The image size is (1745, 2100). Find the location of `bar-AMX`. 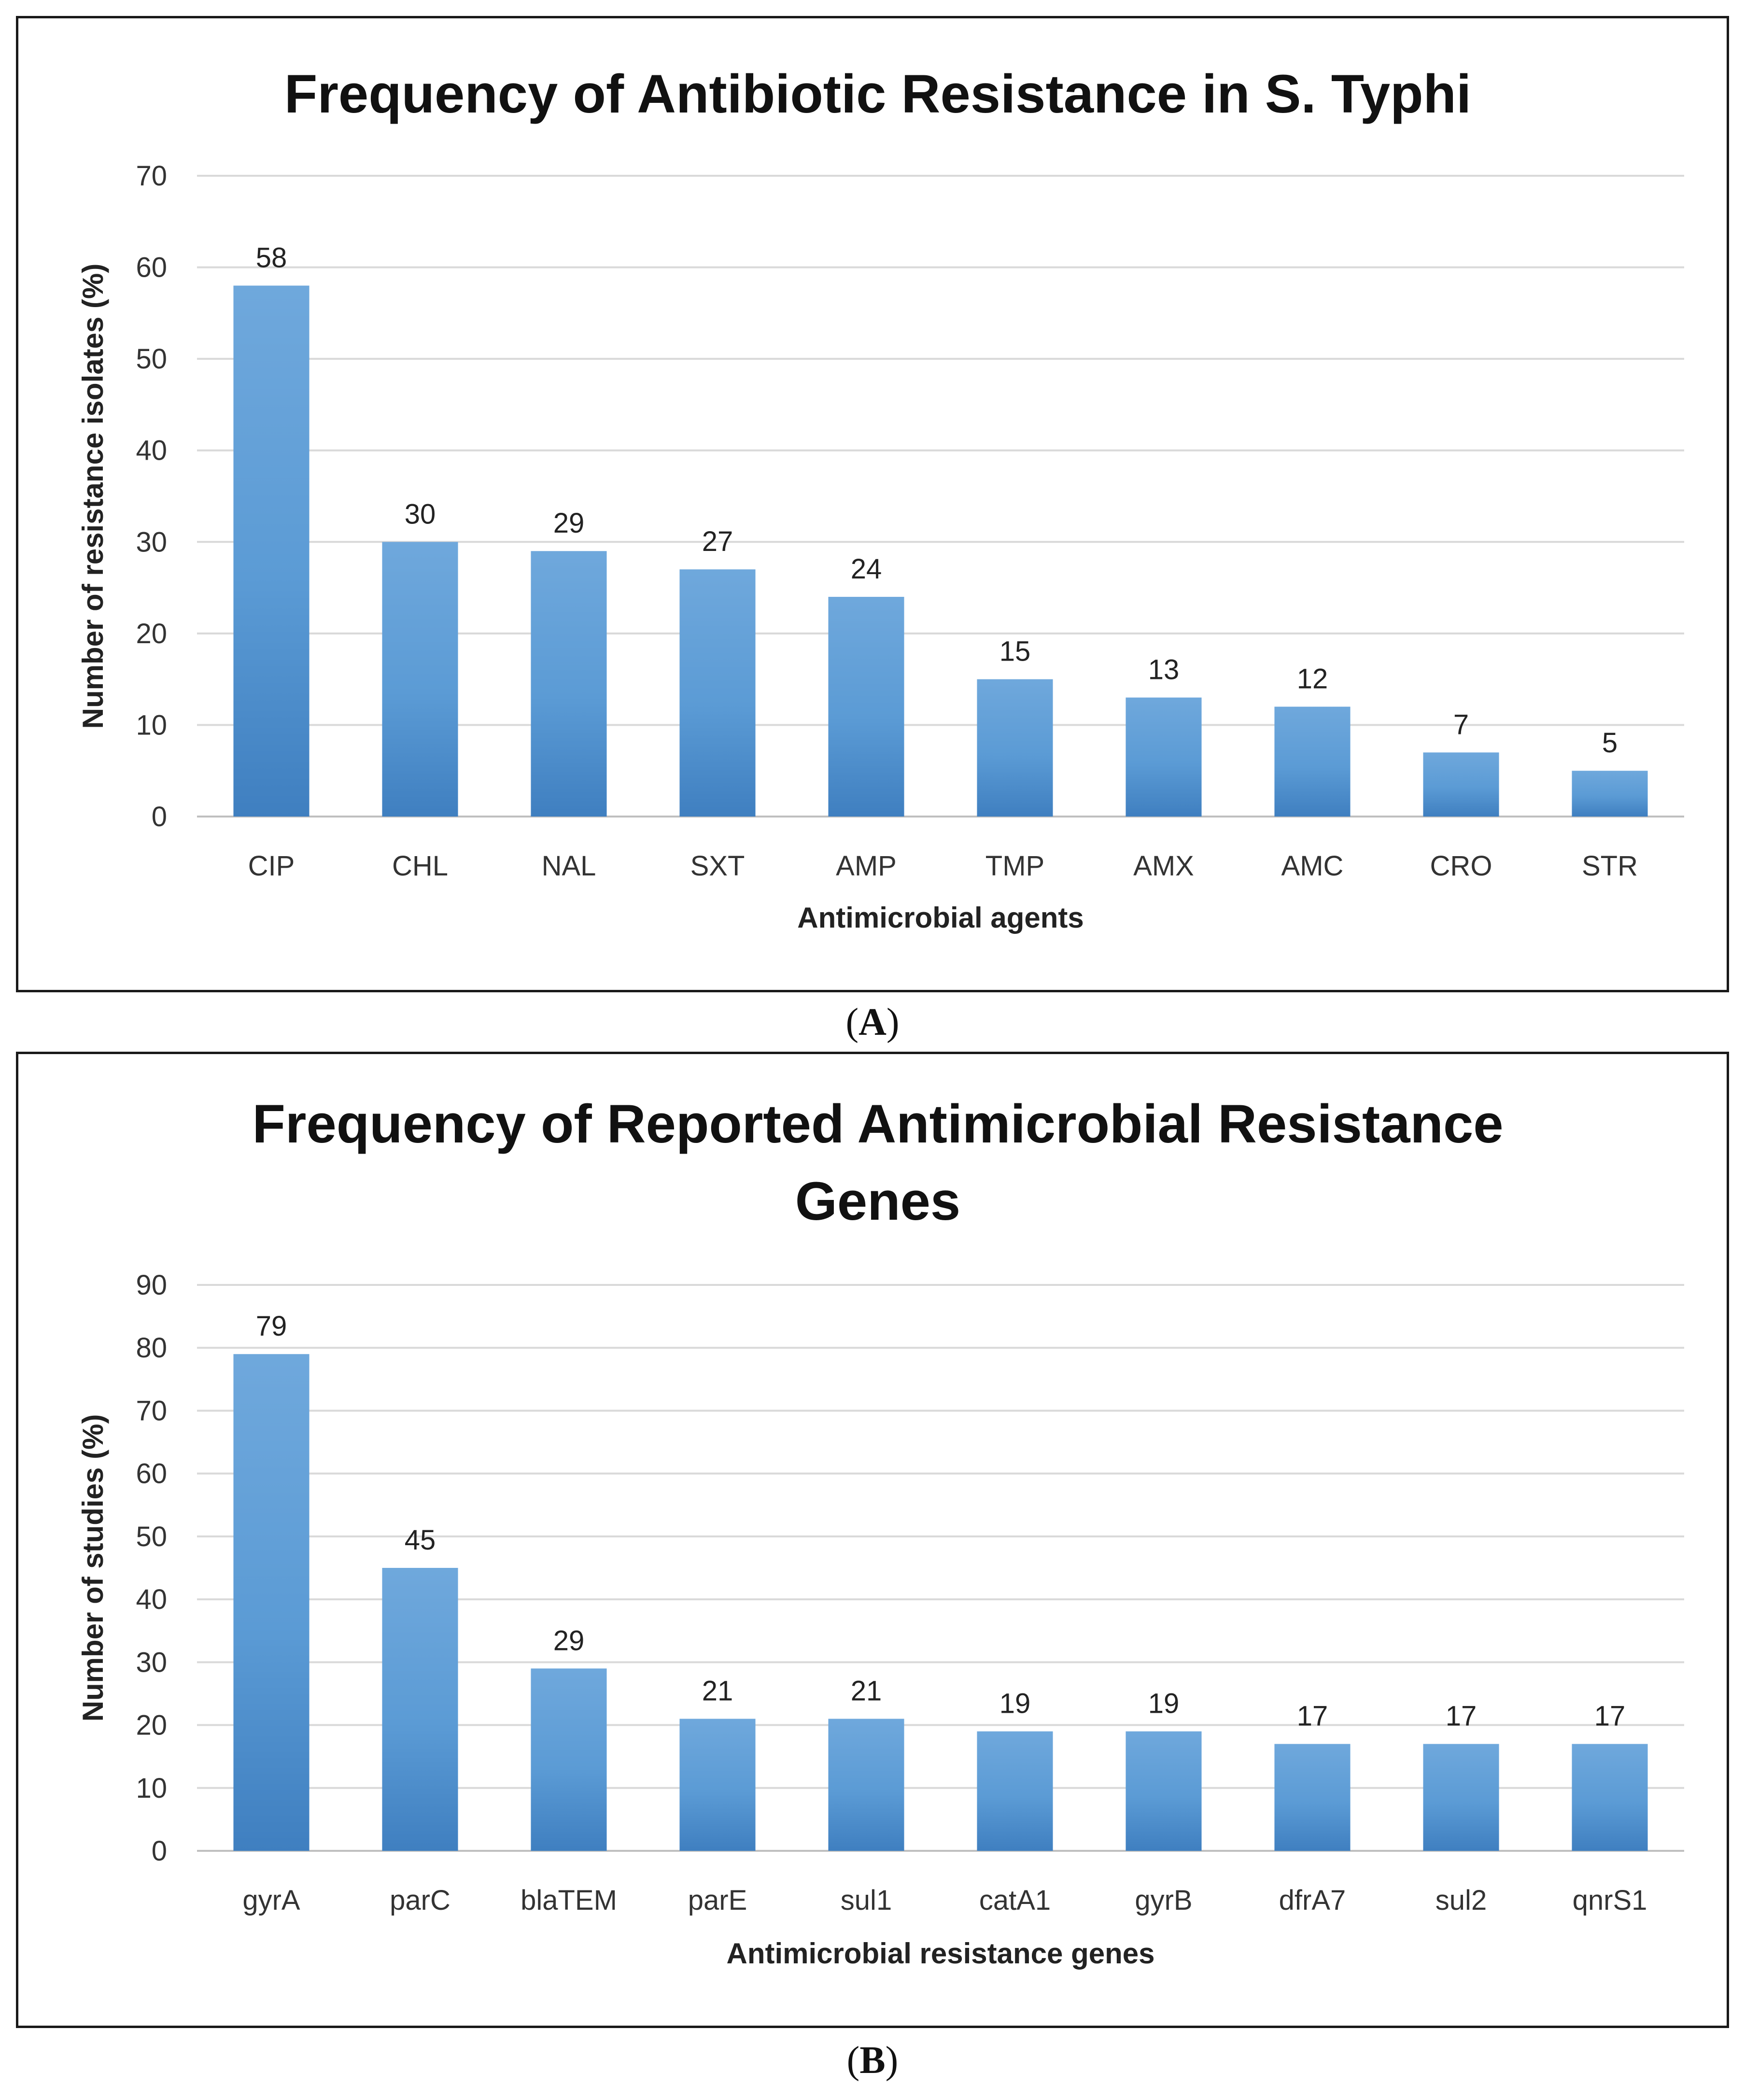

bar-AMX is located at coordinates (1164, 757).